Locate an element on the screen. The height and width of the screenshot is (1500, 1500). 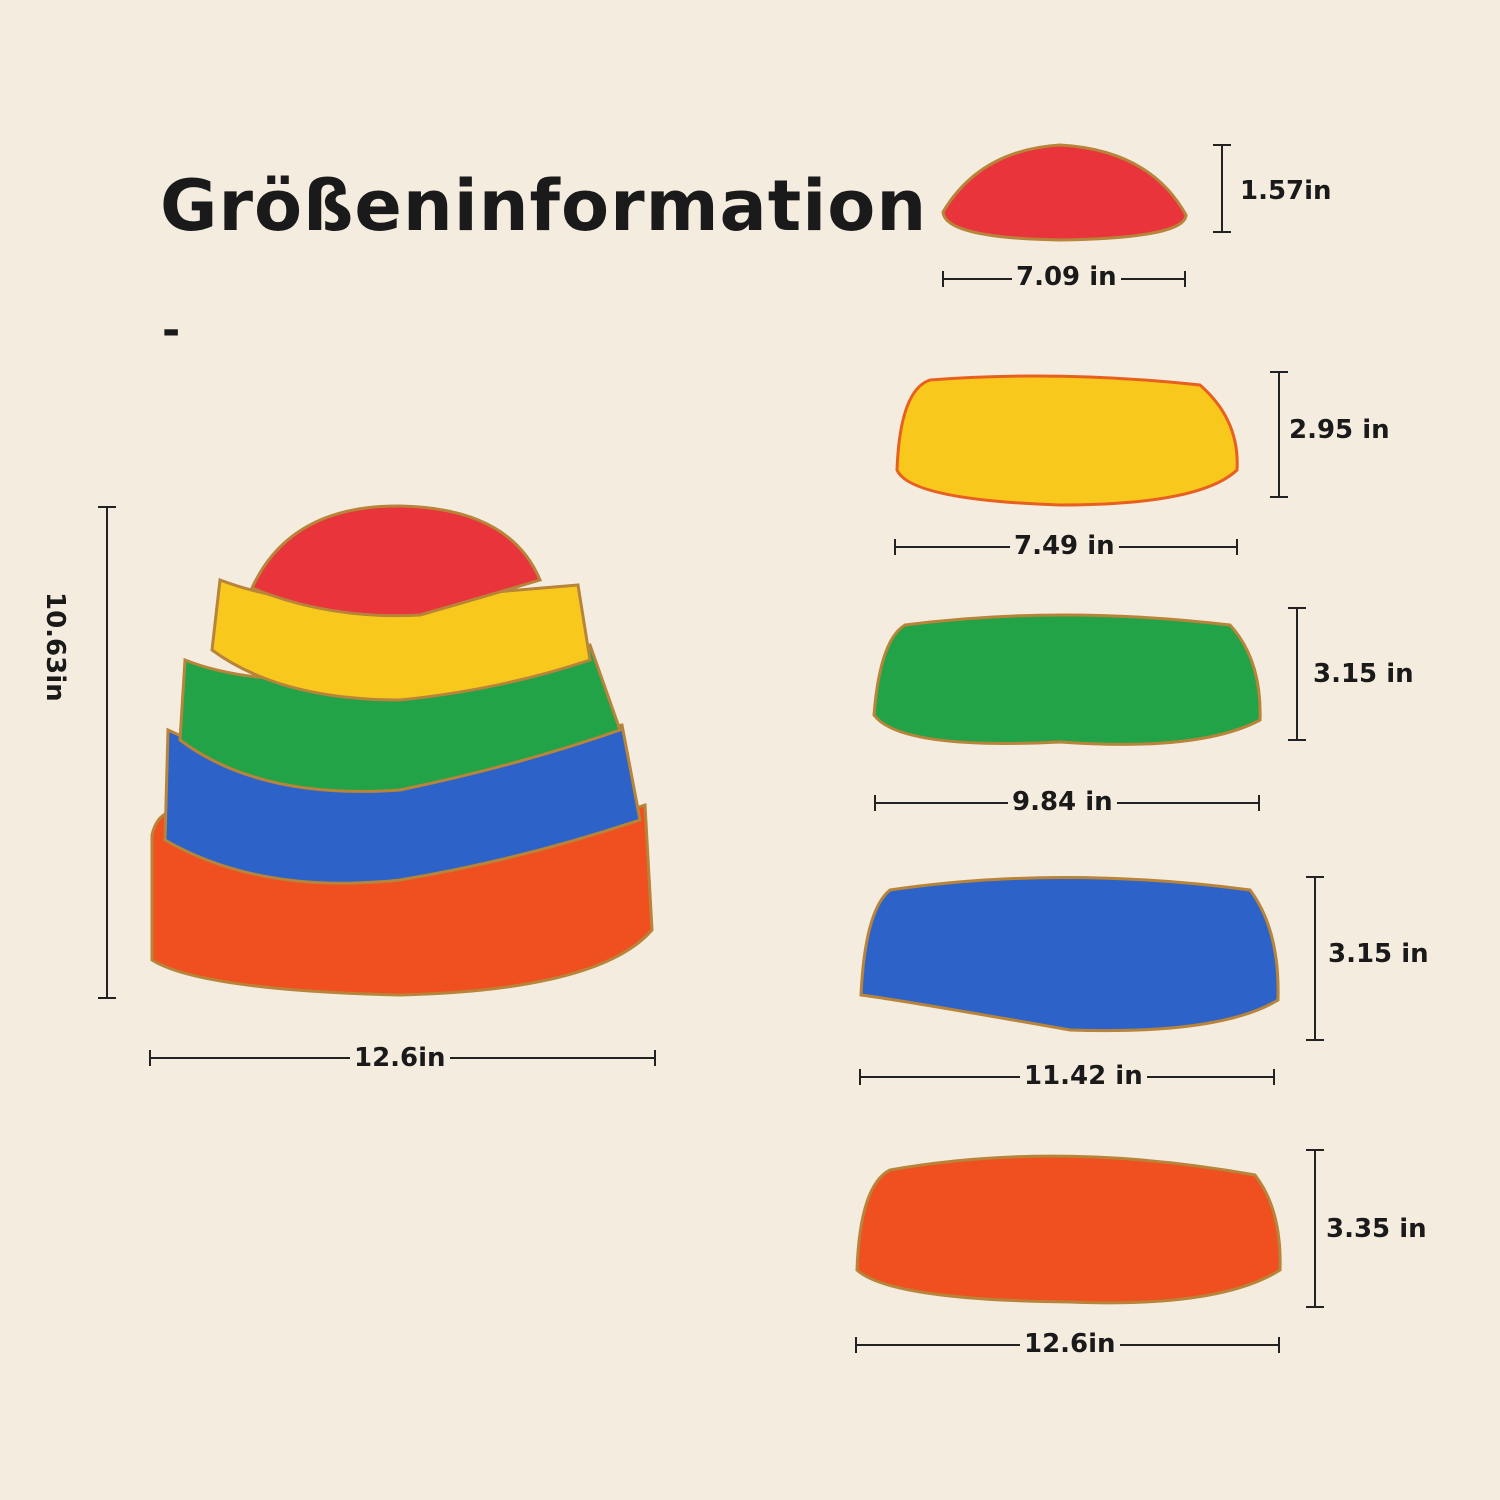
red-stone-width-label: 7.09 in is located at coordinates (1066, 277).